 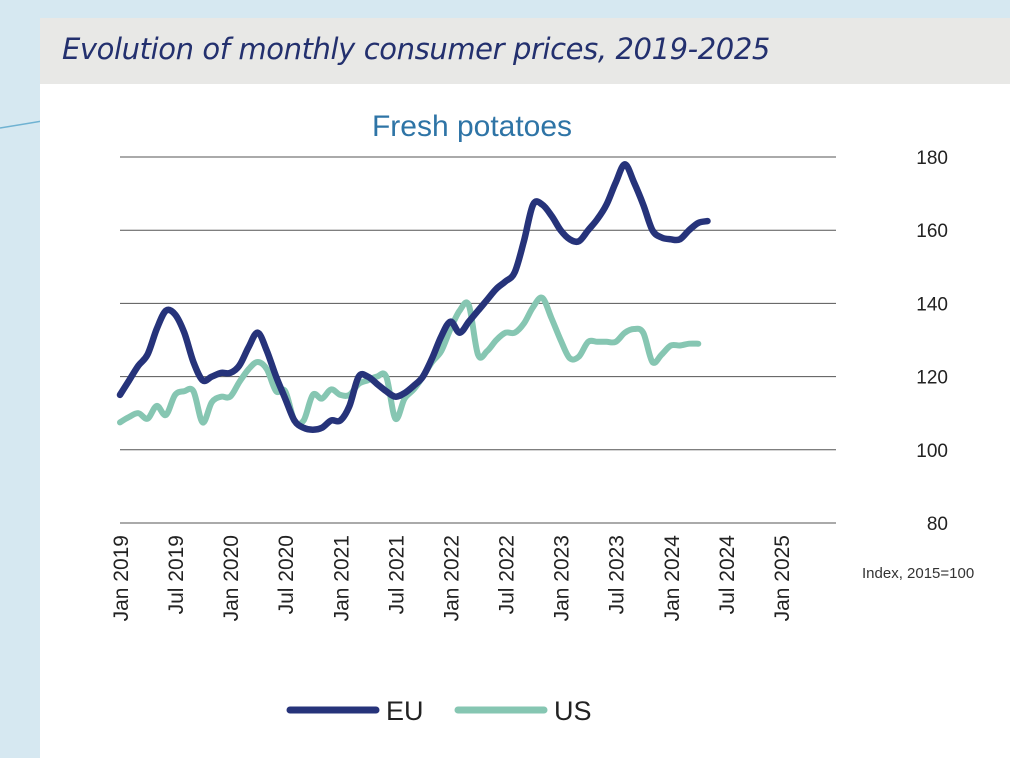 I want to click on x-tick-label: Jul 2021, so click(x=396, y=574).